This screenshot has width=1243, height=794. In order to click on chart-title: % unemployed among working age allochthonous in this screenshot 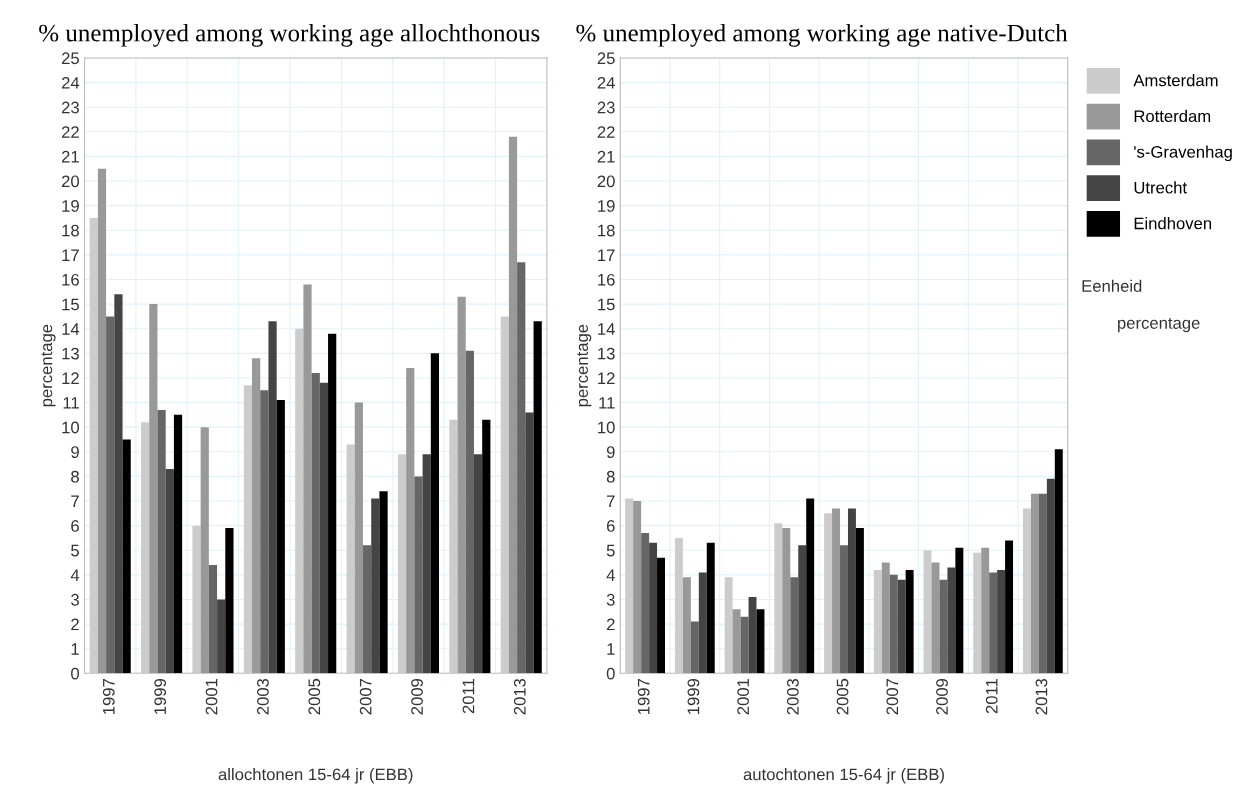, I will do `click(289, 35)`.